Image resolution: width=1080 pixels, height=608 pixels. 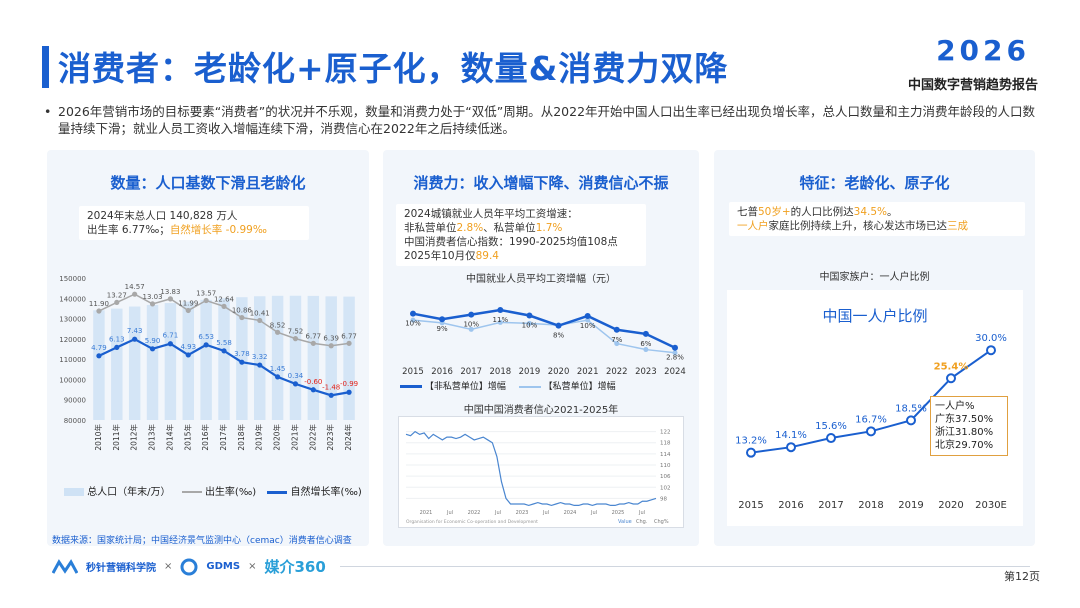 I want to click on wage-data-label: 6%, so click(x=645, y=344).